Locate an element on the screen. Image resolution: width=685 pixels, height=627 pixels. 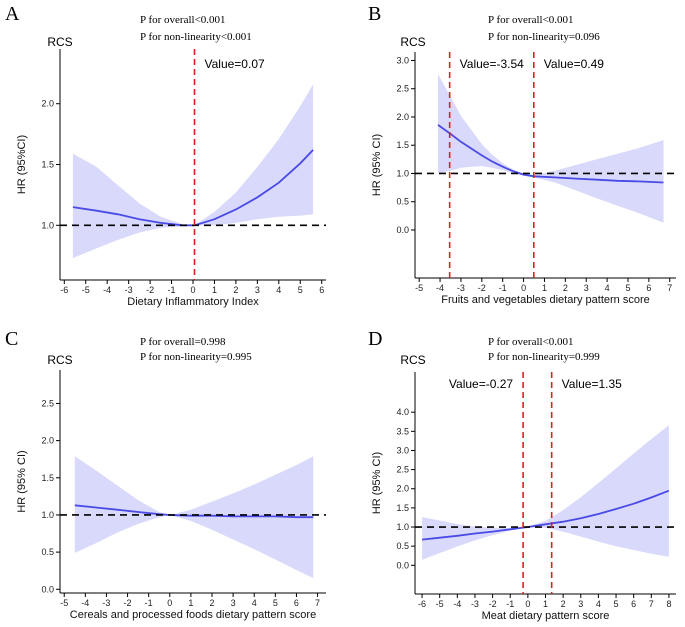
x-tick-label-d: 2 is located at coordinates (563, 604).